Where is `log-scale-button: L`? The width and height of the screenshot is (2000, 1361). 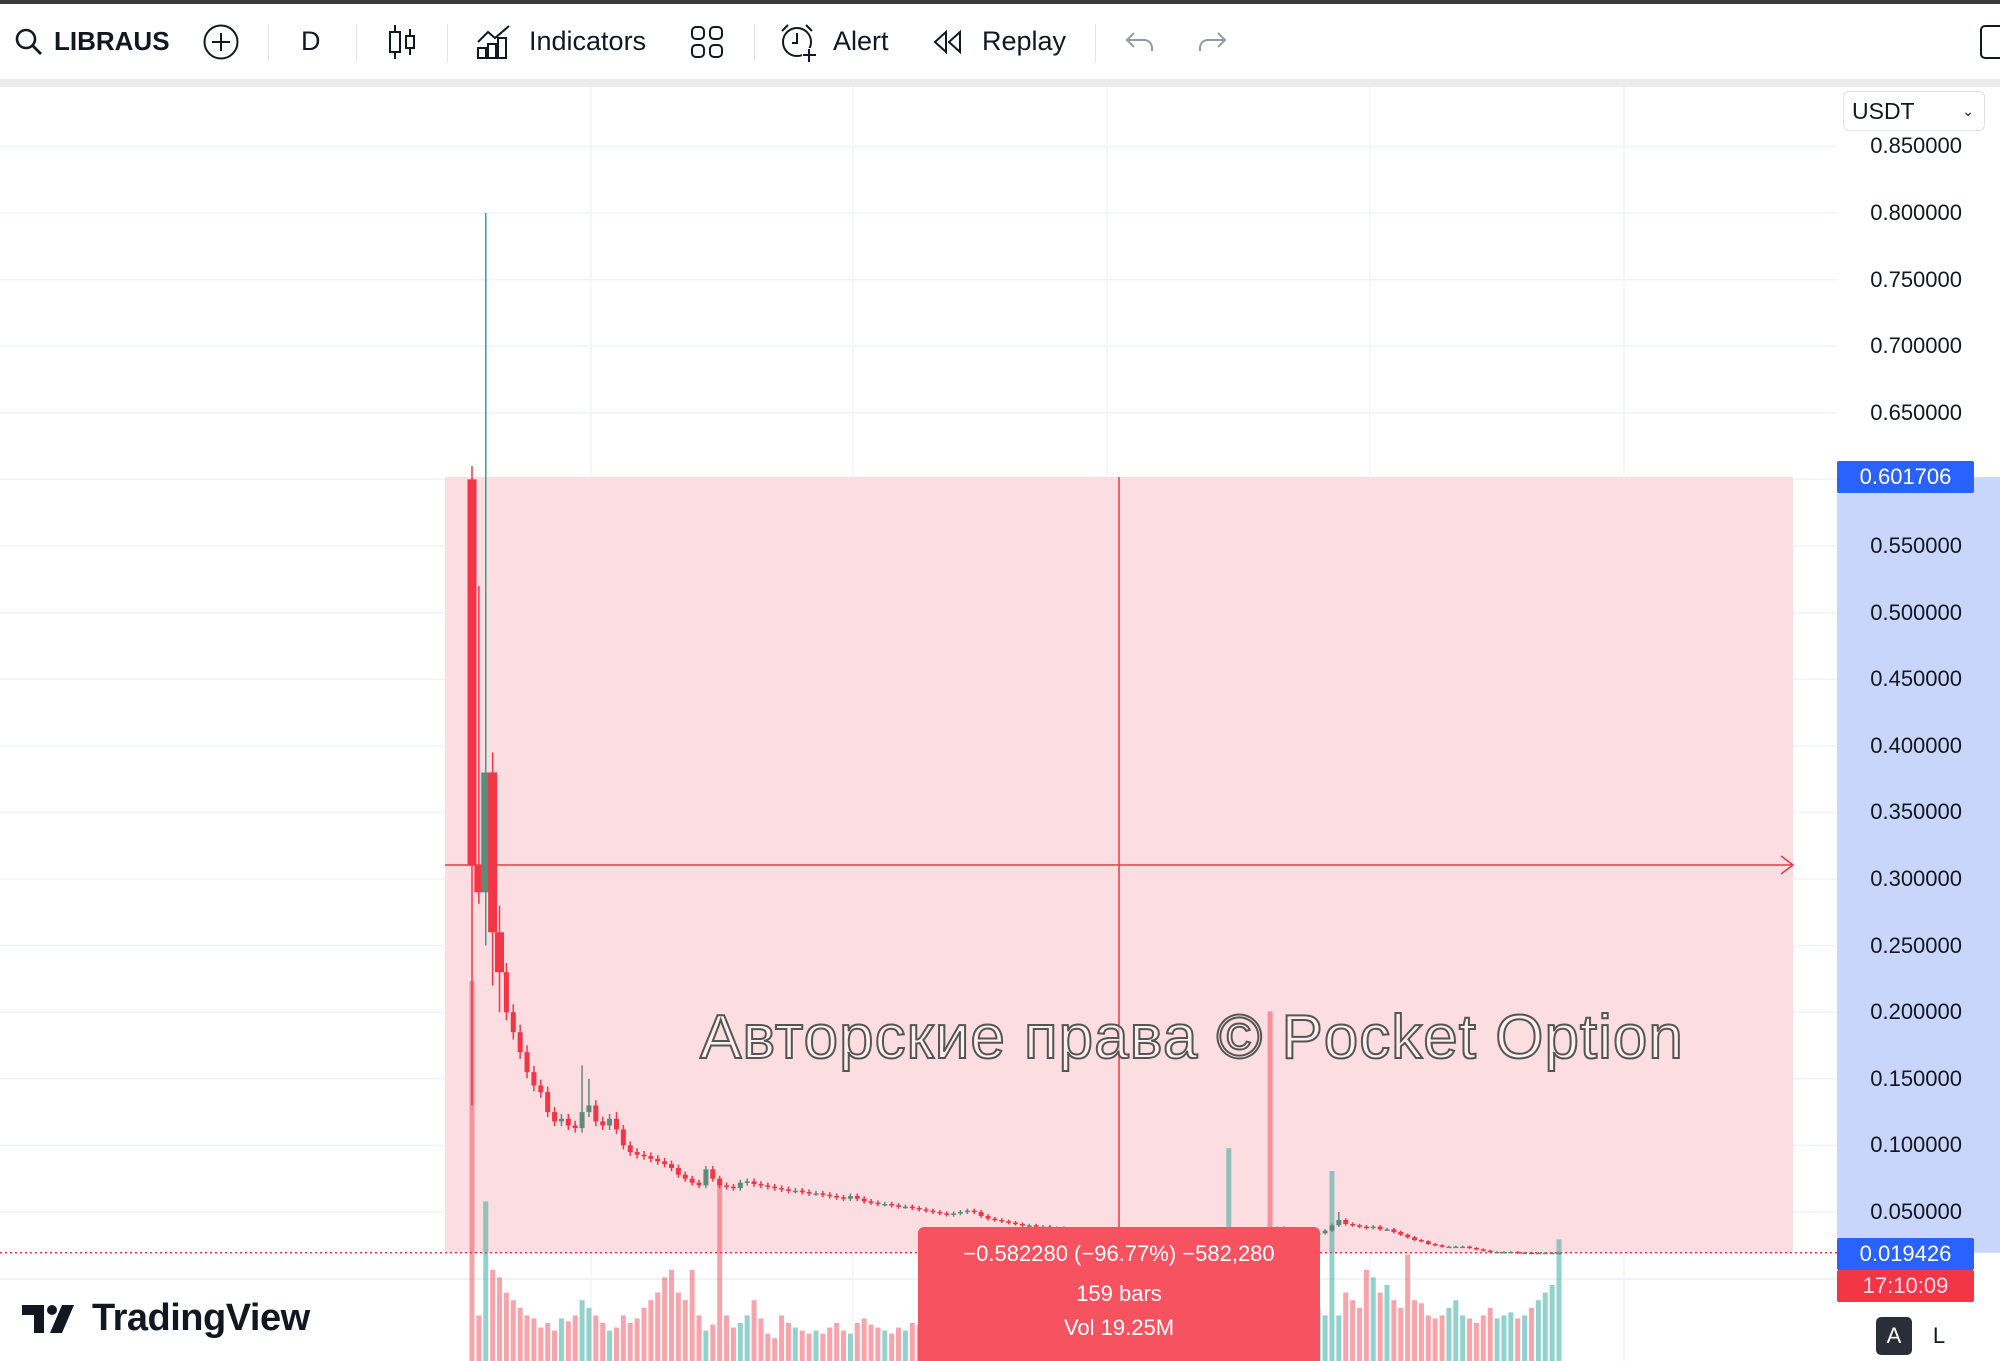
log-scale-button: L is located at coordinates (1939, 1336).